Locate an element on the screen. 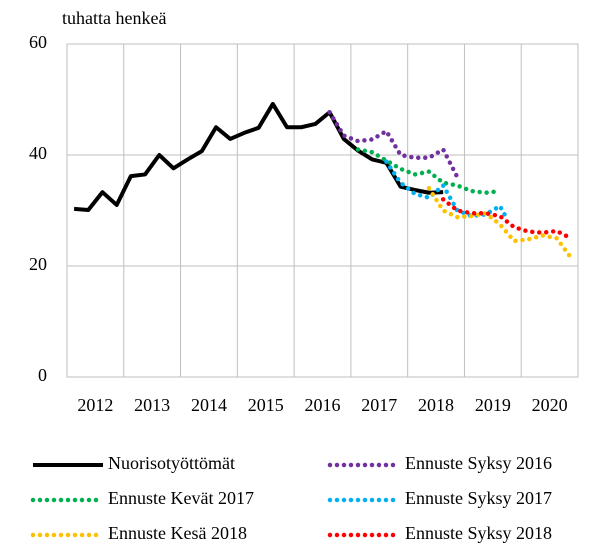 The height and width of the screenshot is (555, 616). legend-label: Nuorisotyöttömät is located at coordinates (171, 463).